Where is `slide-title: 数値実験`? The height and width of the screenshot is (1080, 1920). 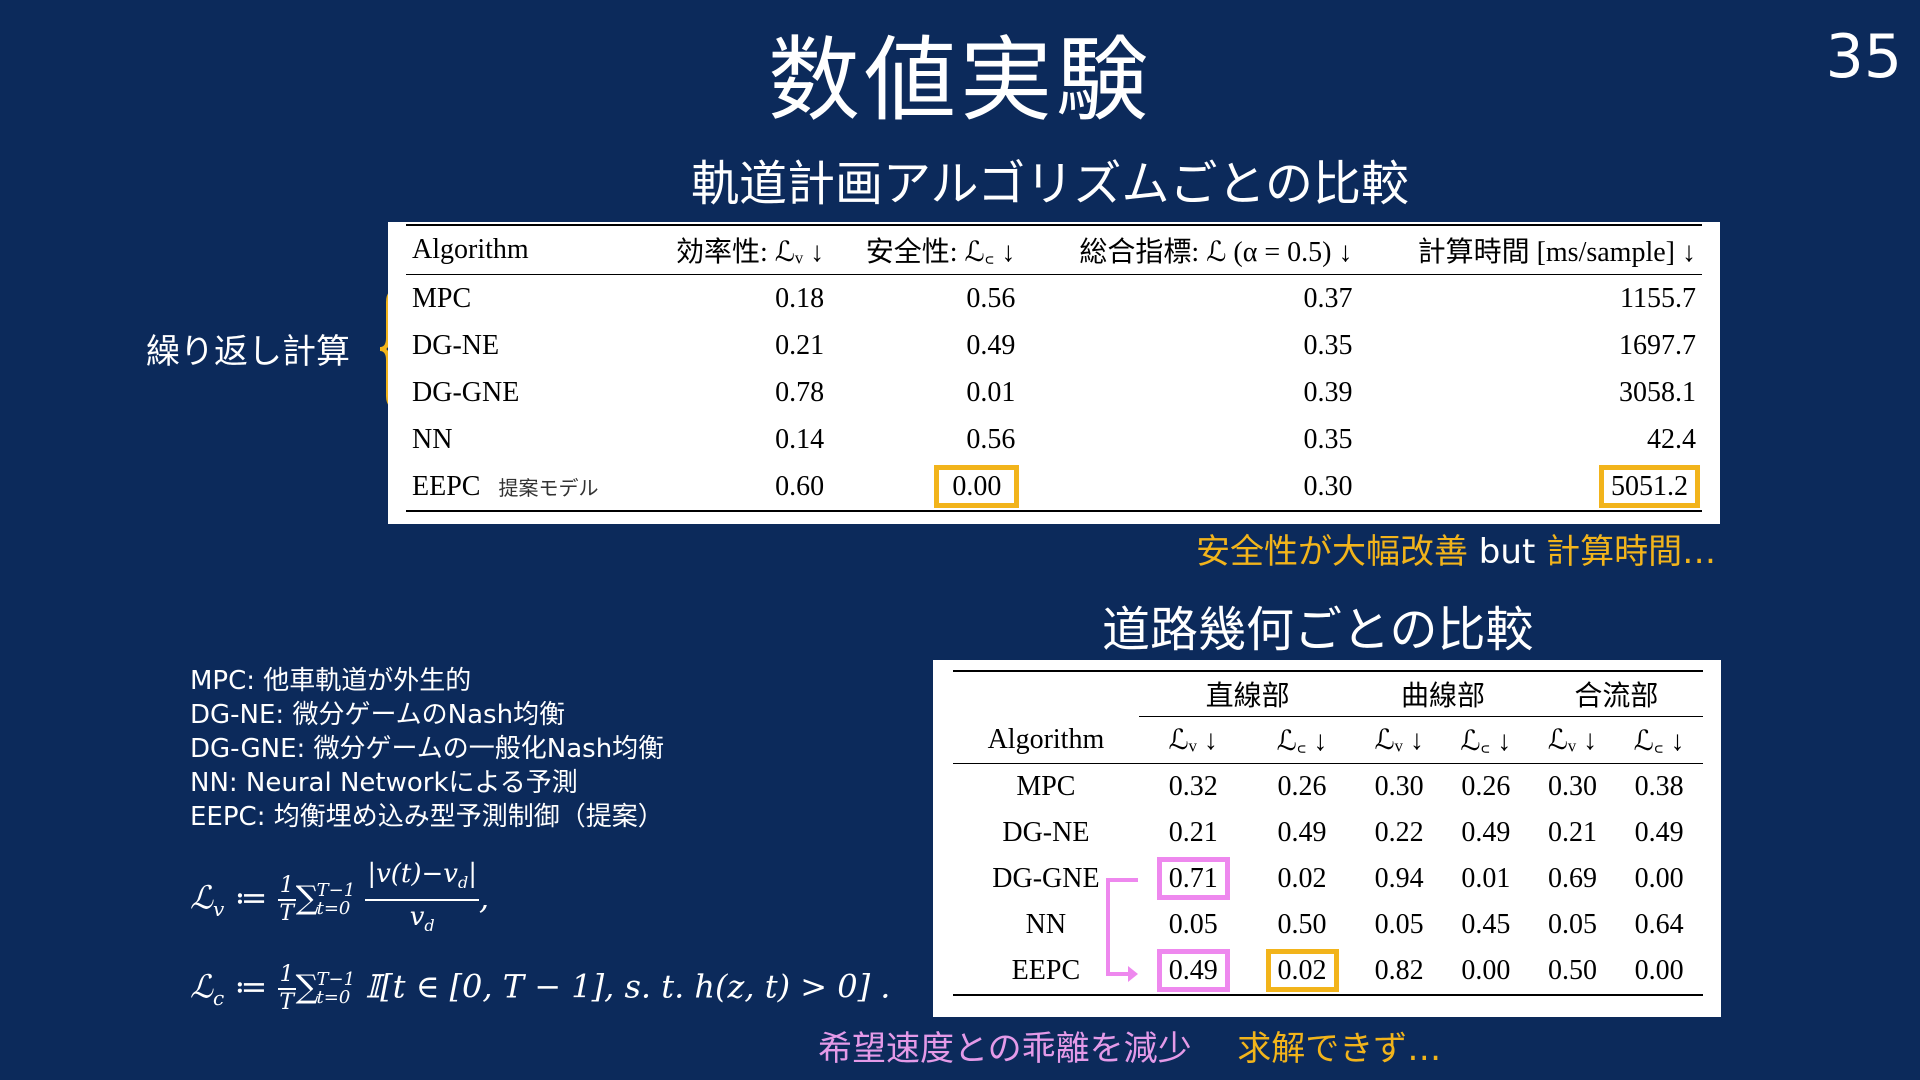 slide-title: 数値実験 is located at coordinates (959, 80).